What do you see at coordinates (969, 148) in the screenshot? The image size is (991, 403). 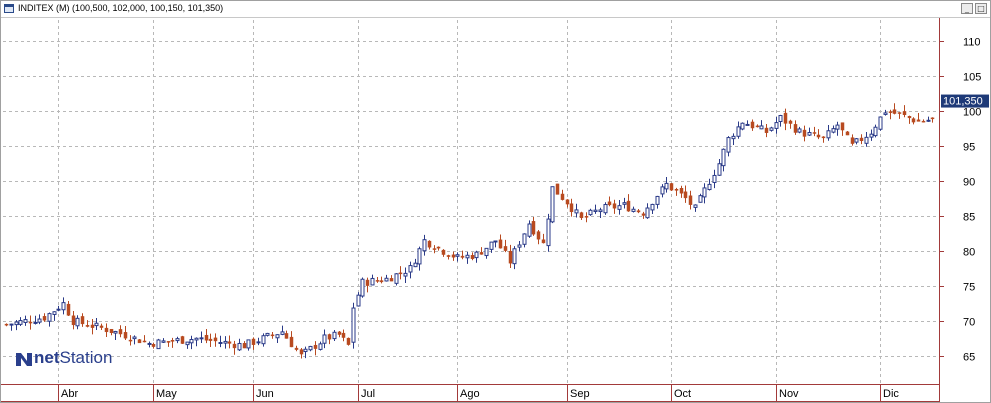 I see `y-tick-label: 95` at bounding box center [969, 148].